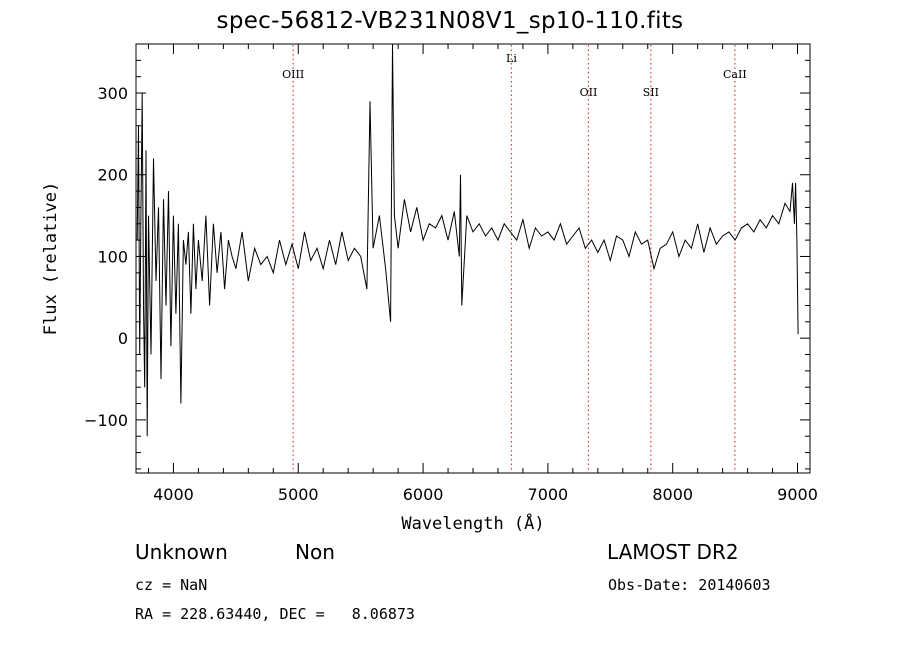 The height and width of the screenshot is (650, 900). I want to click on line-marker-label: Li, so click(511, 58).